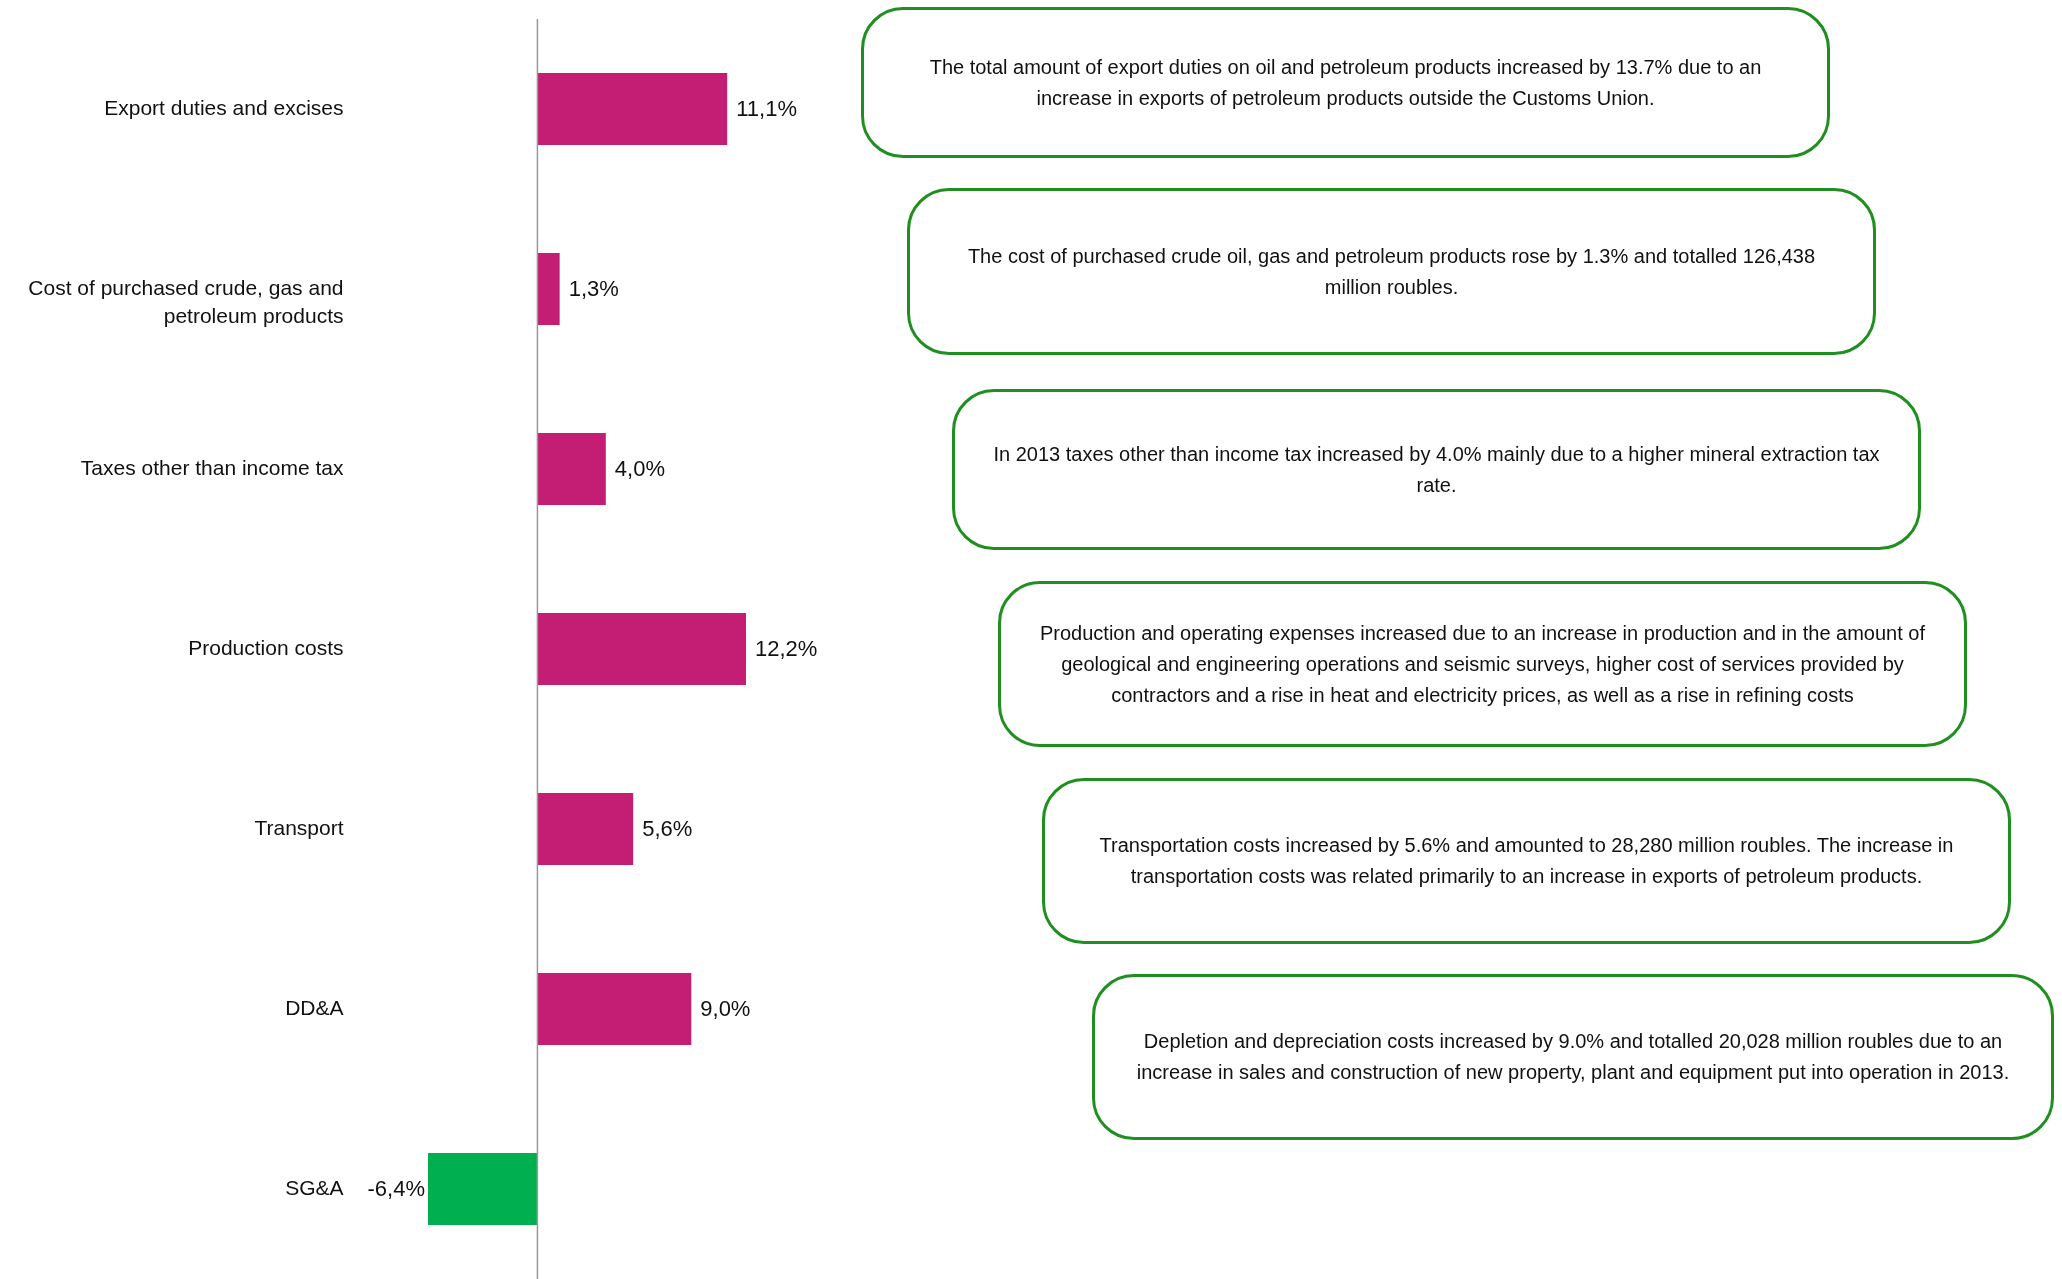 The height and width of the screenshot is (1279, 2062). What do you see at coordinates (593, 288) in the screenshot?
I see `data-label: 1,3%` at bounding box center [593, 288].